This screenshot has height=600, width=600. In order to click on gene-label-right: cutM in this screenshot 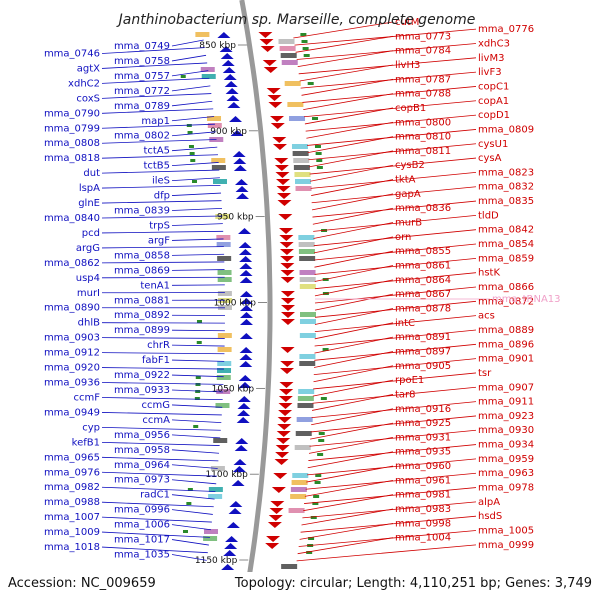, I will do `click(407, 22)`.